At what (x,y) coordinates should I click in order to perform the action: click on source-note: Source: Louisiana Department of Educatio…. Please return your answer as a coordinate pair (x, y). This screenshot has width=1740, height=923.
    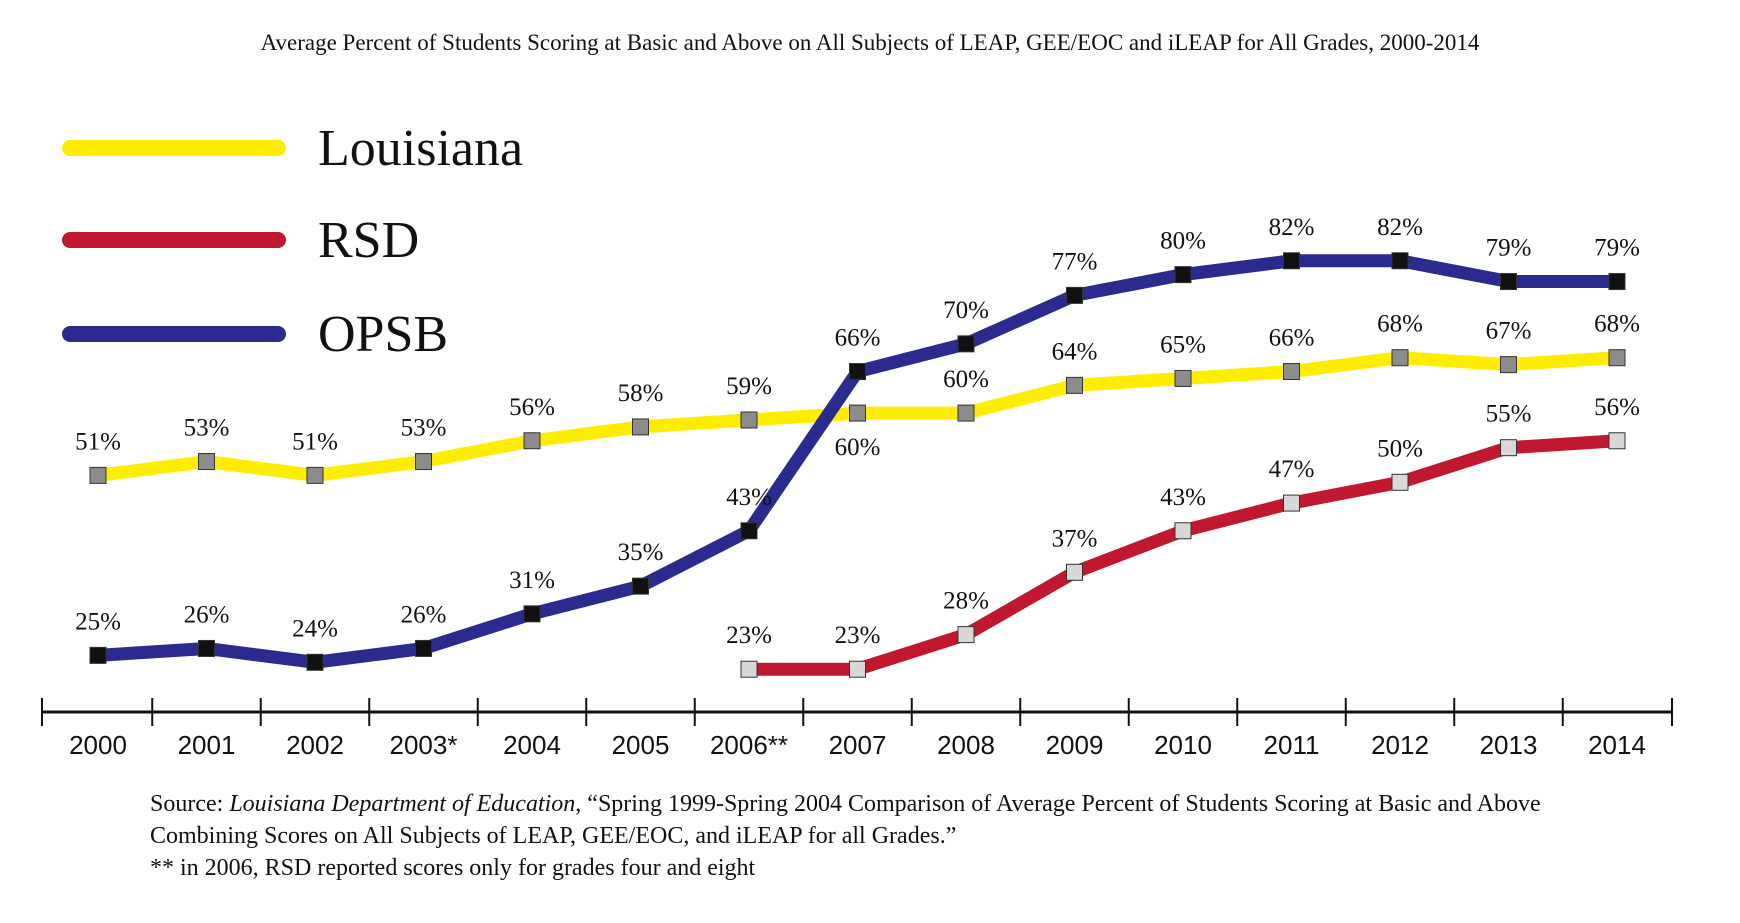
    Looking at the image, I should click on (900, 836).